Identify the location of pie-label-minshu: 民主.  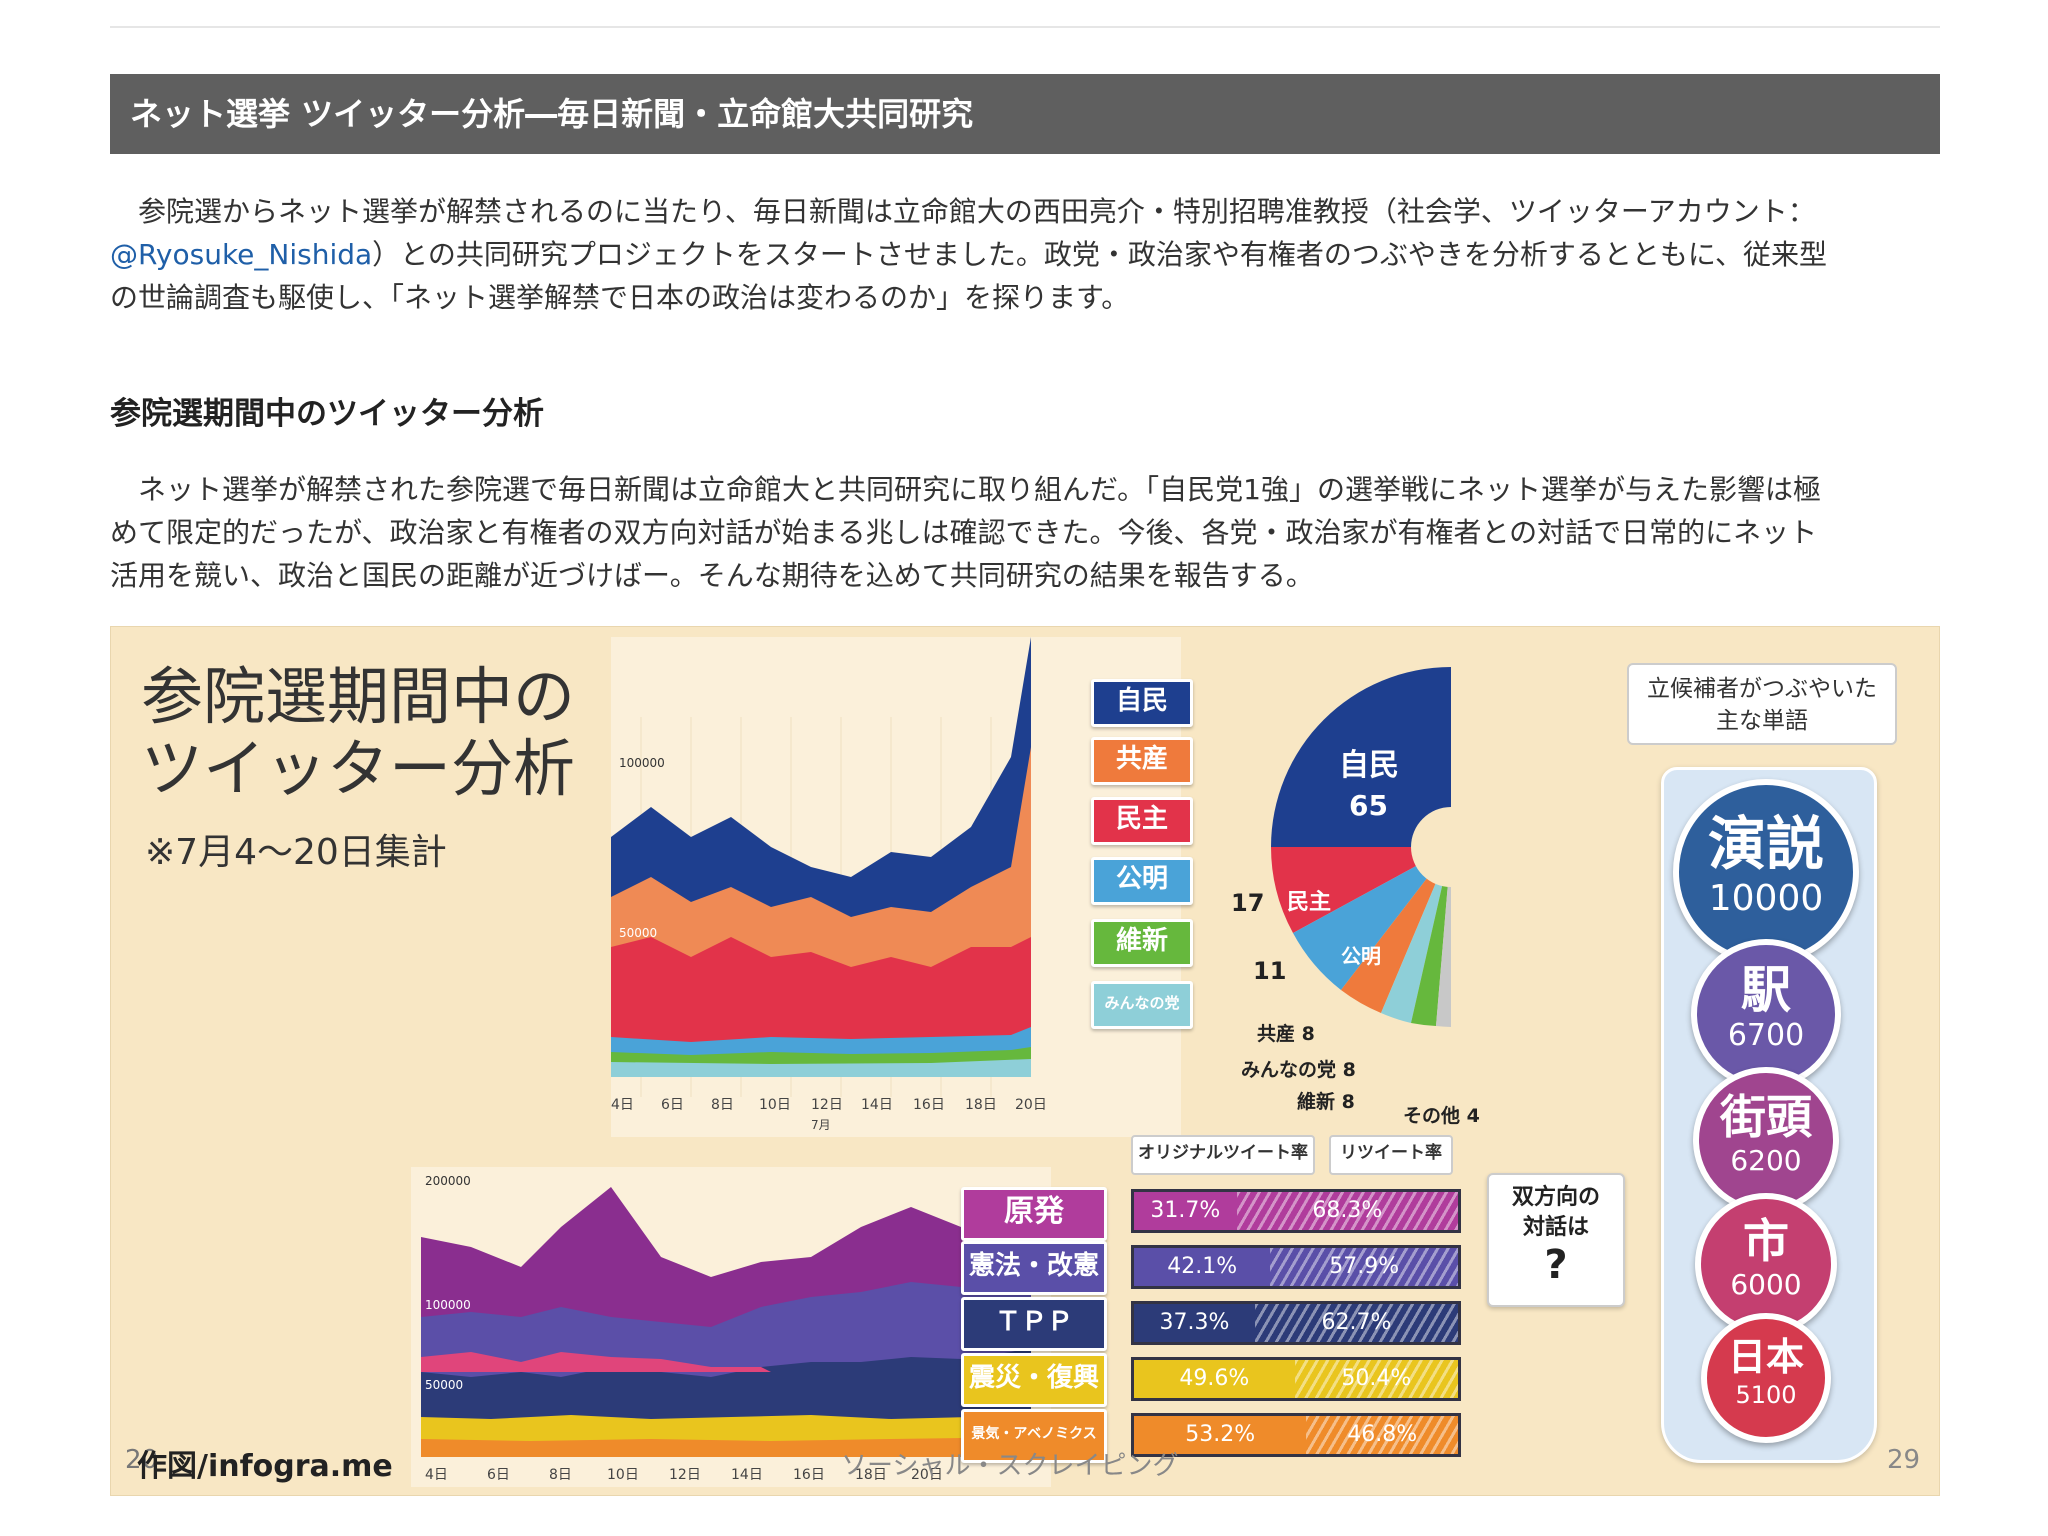
(1309, 902).